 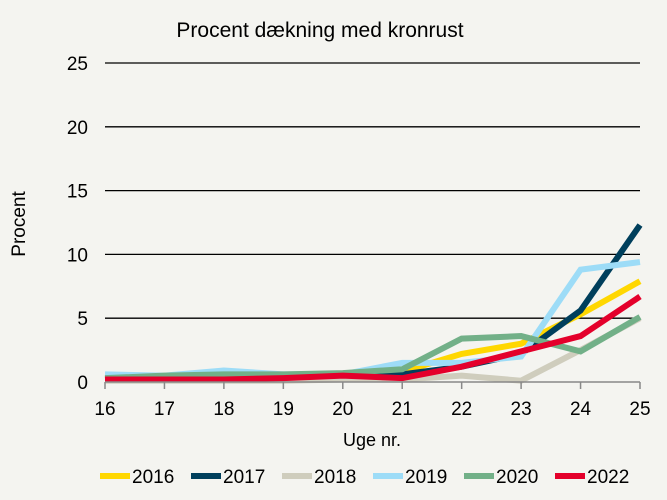 I want to click on legend-label-2016: 2016, so click(x=153, y=477).